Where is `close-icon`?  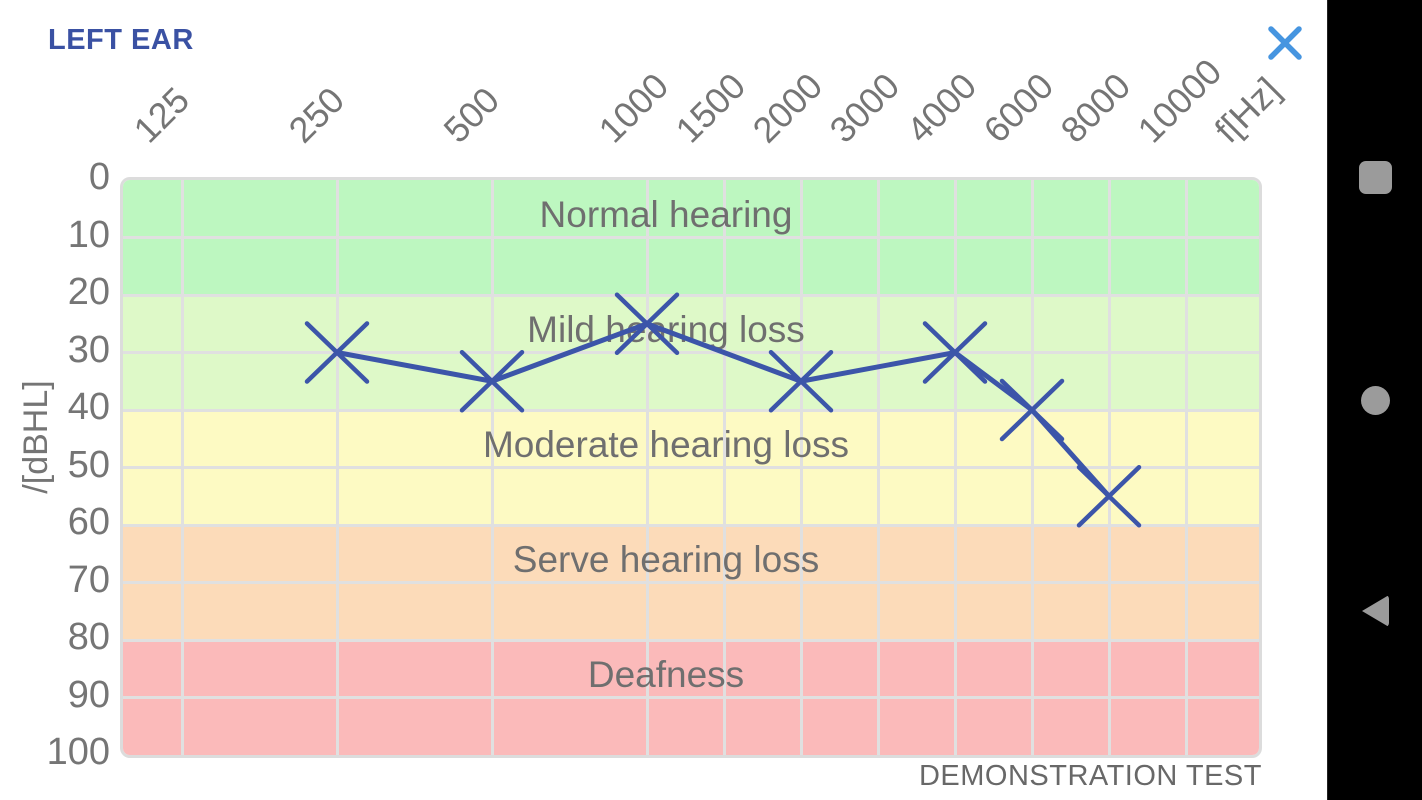
close-icon is located at coordinates (1285, 43).